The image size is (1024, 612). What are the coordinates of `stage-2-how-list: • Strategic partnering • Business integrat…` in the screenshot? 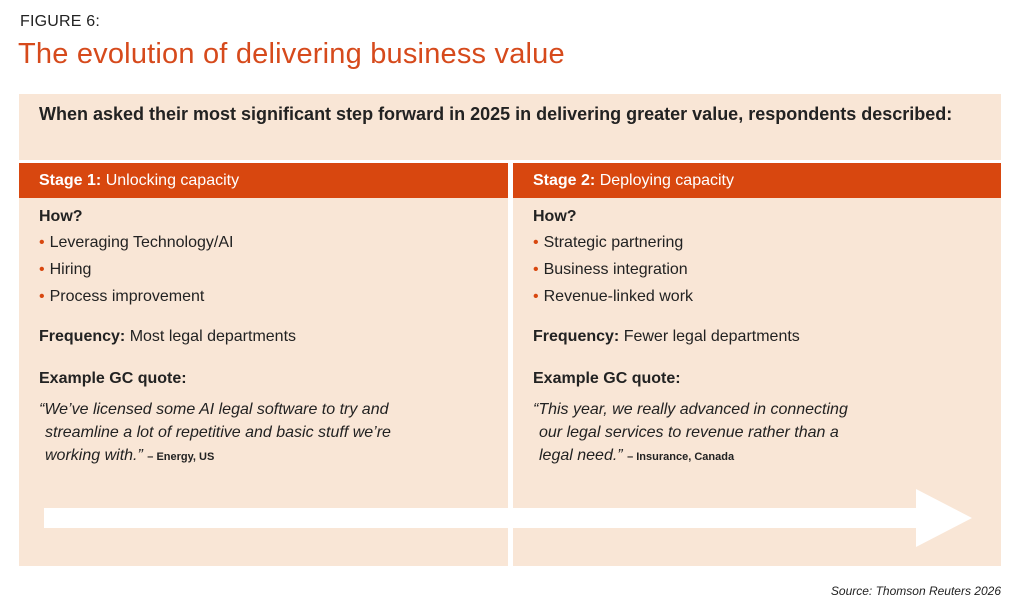 It's located at (613, 269).